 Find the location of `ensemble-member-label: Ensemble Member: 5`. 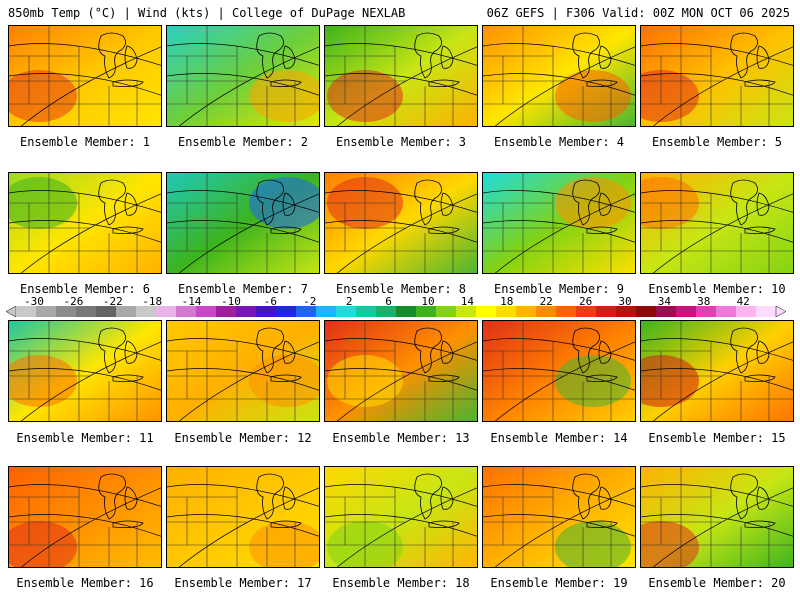

ensemble-member-label: Ensemble Member: 5 is located at coordinates (717, 142).